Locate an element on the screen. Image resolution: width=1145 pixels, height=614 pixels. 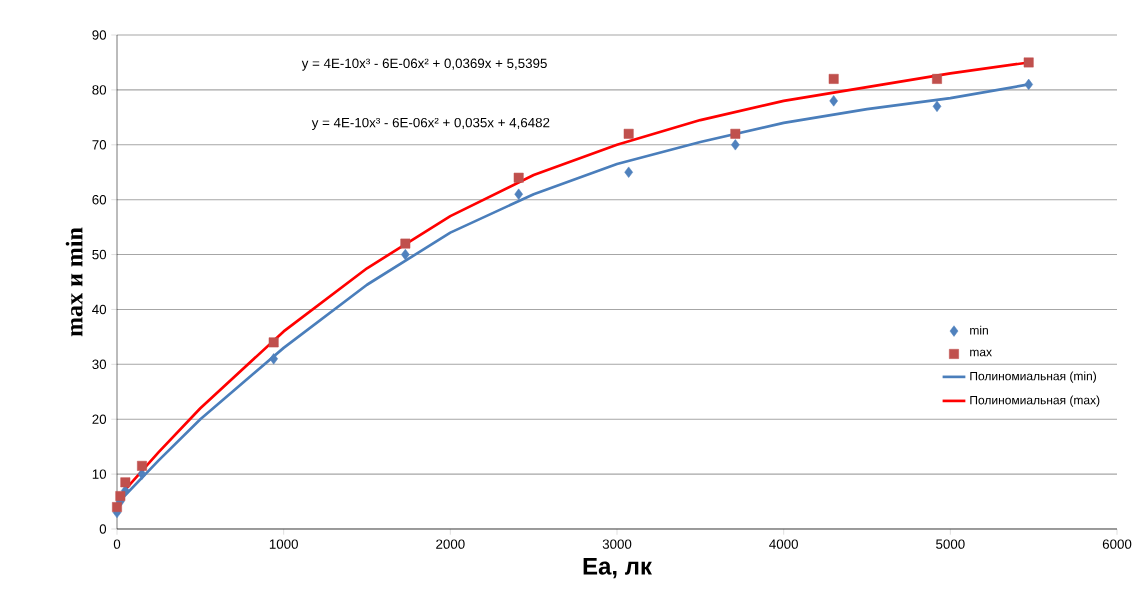
annotation: y = 4E-10x³ - 6E-06x² + 0,035x + 4,6482 is located at coordinates (430, 123).